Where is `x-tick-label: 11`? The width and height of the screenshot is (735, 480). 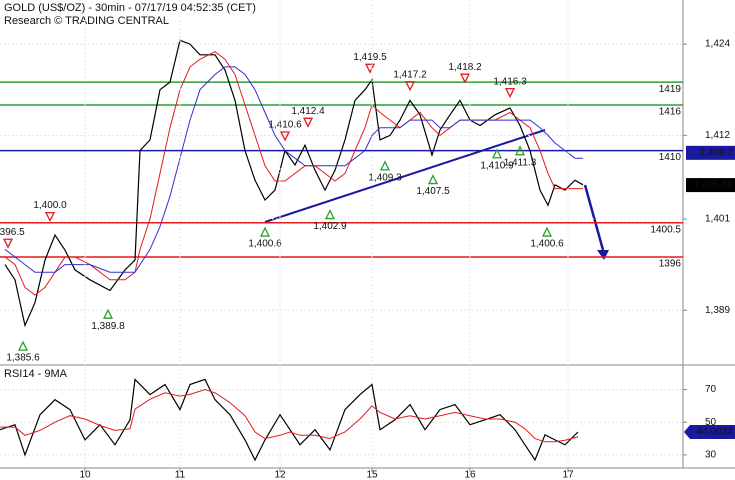
x-tick-label: 11 is located at coordinates (180, 475).